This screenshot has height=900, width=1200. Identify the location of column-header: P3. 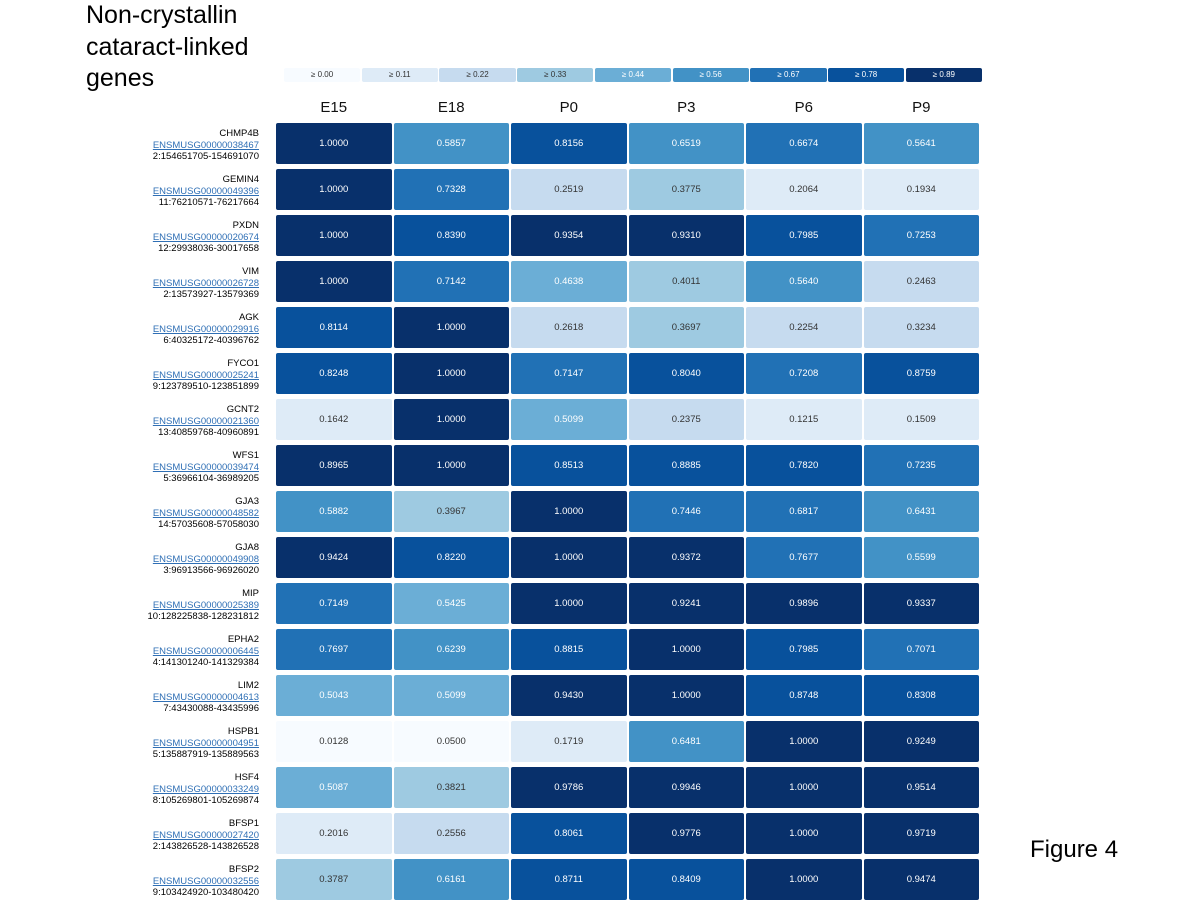
(686, 107).